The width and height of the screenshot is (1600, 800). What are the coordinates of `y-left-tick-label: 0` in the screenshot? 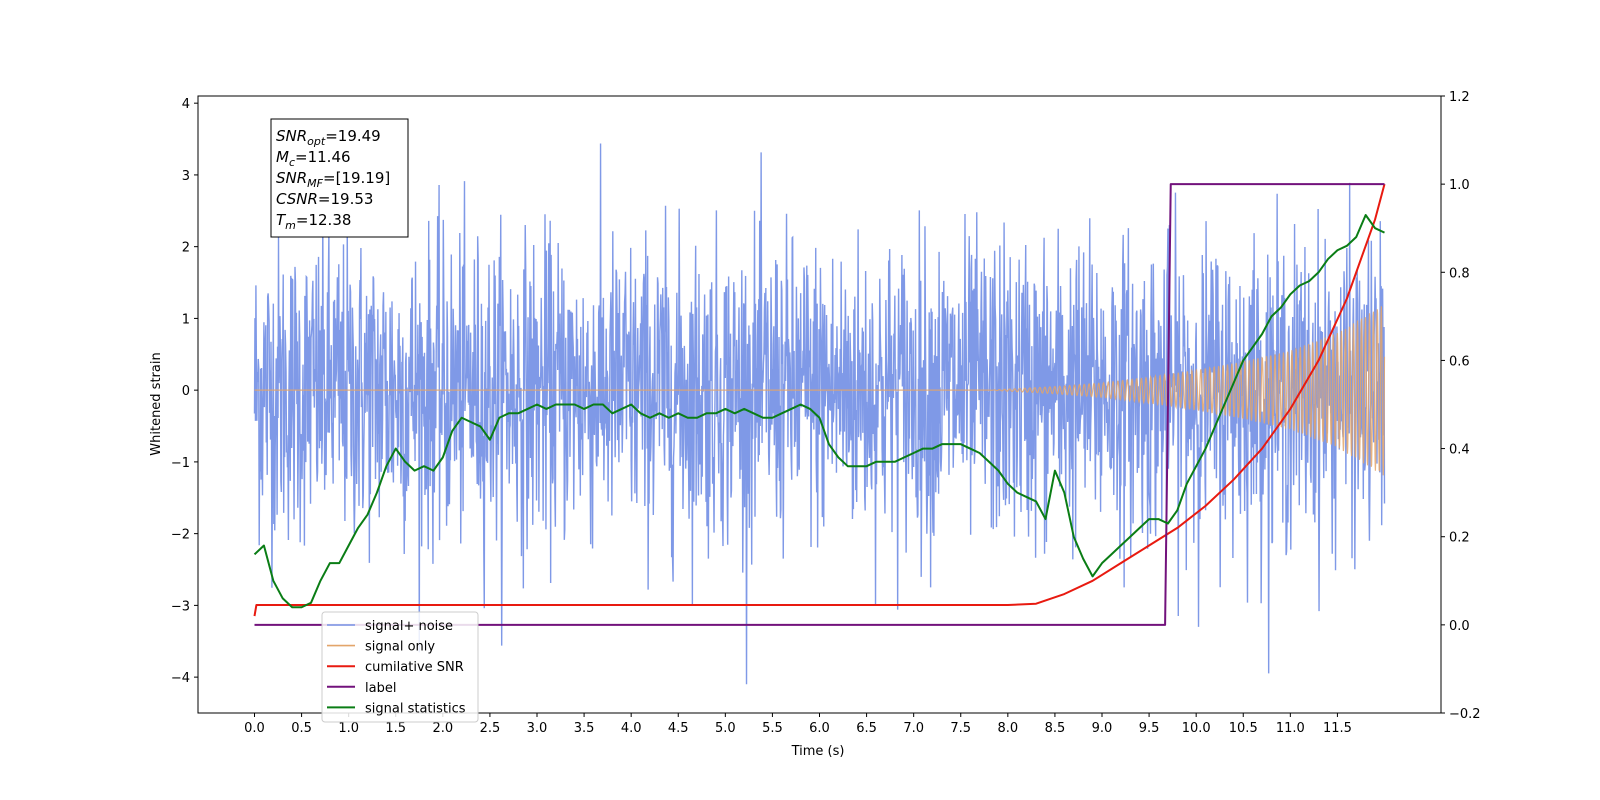 It's located at (186, 391).